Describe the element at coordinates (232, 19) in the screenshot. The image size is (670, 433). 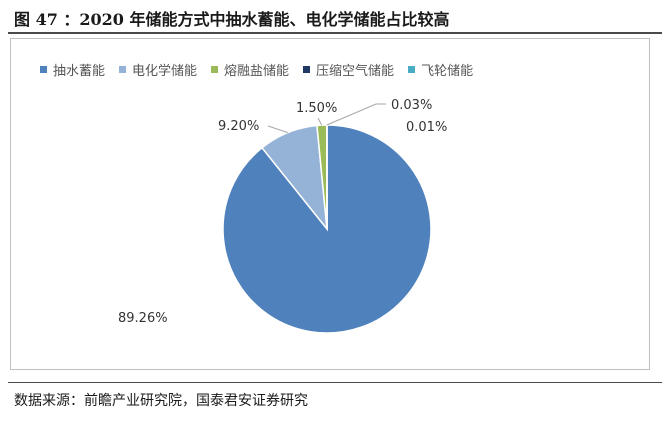
I see `figure-title: 图 47 ：2020 年储能方式中抽水蓄能、电化学储能占比较高` at that location.